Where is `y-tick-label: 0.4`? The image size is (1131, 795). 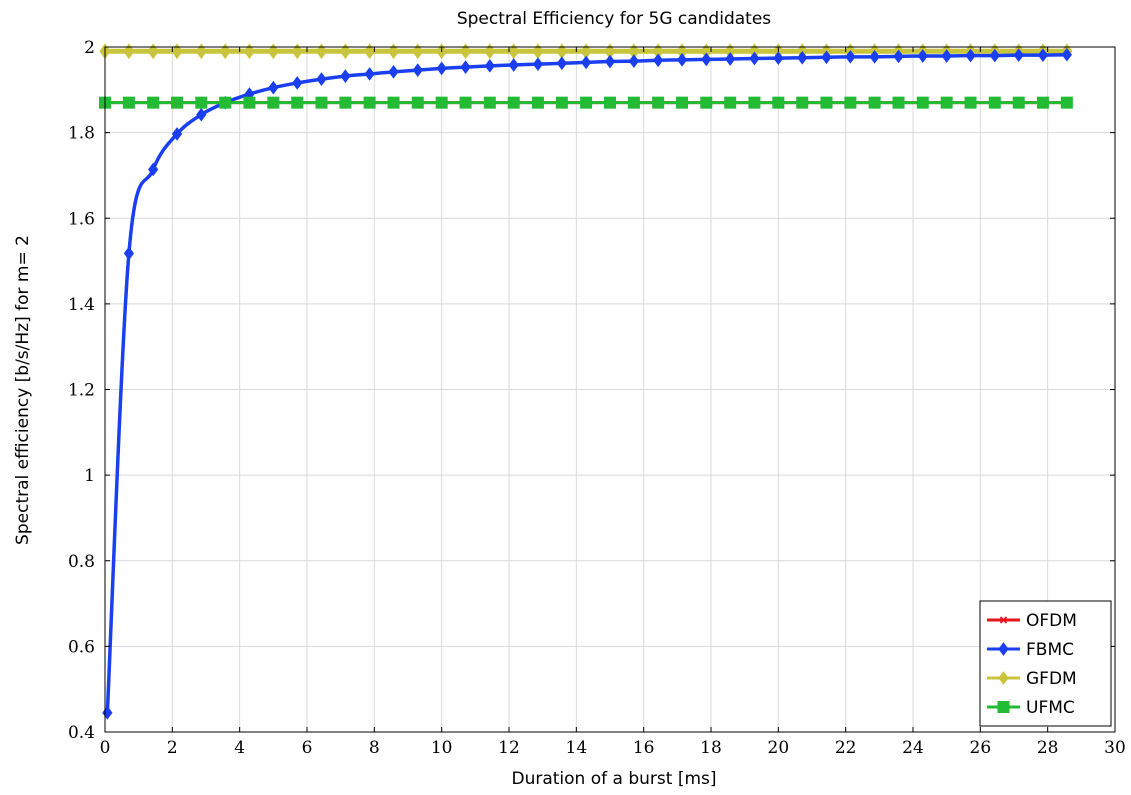
y-tick-label: 0.4 is located at coordinates (81, 733).